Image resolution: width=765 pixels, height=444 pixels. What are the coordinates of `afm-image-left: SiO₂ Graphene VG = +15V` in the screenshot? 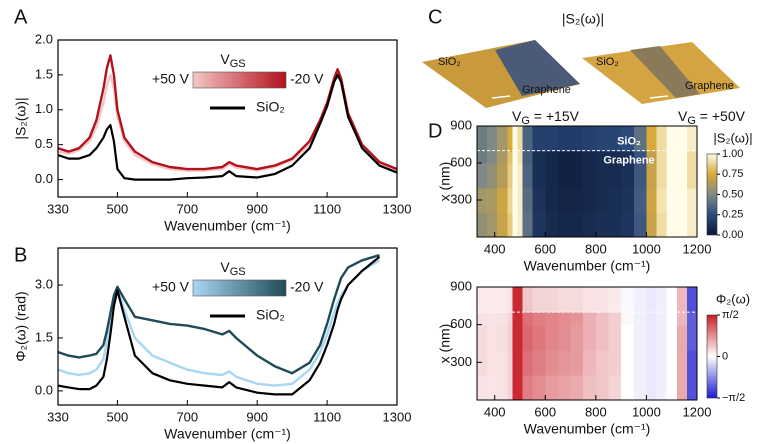 It's located at (501, 83).